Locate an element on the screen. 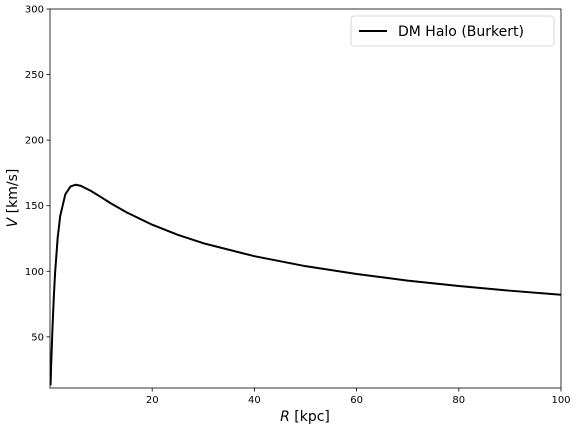  x-tick-label: 40 is located at coordinates (254, 400).